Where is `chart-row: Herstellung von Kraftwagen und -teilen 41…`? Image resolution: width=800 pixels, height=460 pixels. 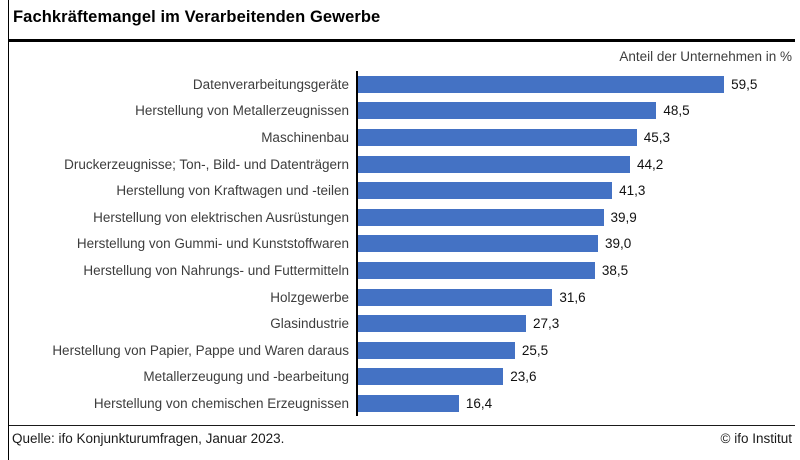 chart-row: Herstellung von Kraftwagen und -teilen 41… is located at coordinates (404, 190).